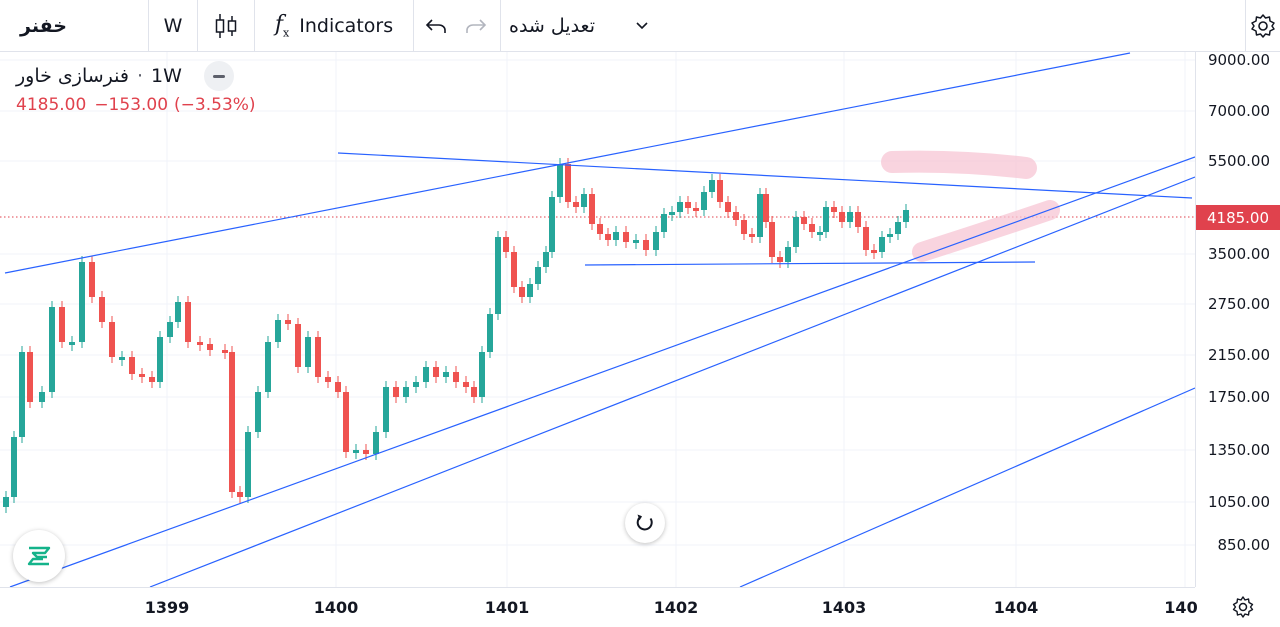 The image size is (1280, 627). What do you see at coordinates (507, 607) in the screenshot?
I see `time-tick: 1401` at bounding box center [507, 607].